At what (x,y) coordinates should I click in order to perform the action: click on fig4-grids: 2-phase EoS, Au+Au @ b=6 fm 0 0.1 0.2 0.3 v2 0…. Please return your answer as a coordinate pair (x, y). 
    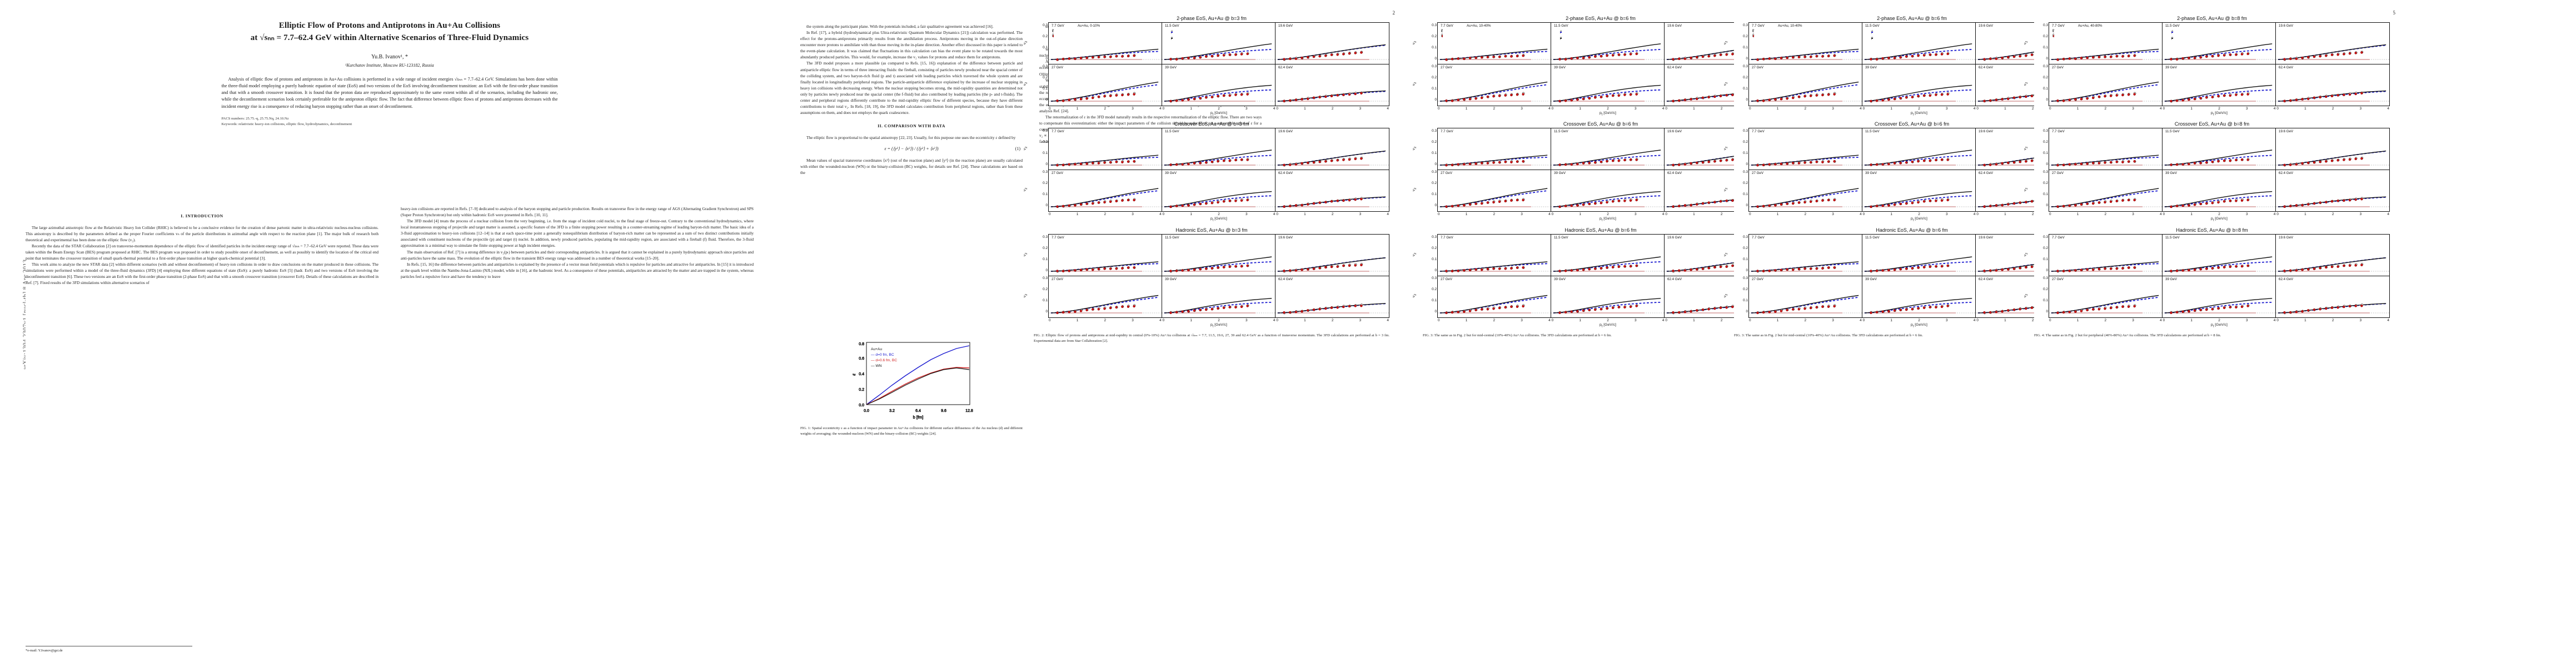
    Looking at the image, I should click on (1906, 172).